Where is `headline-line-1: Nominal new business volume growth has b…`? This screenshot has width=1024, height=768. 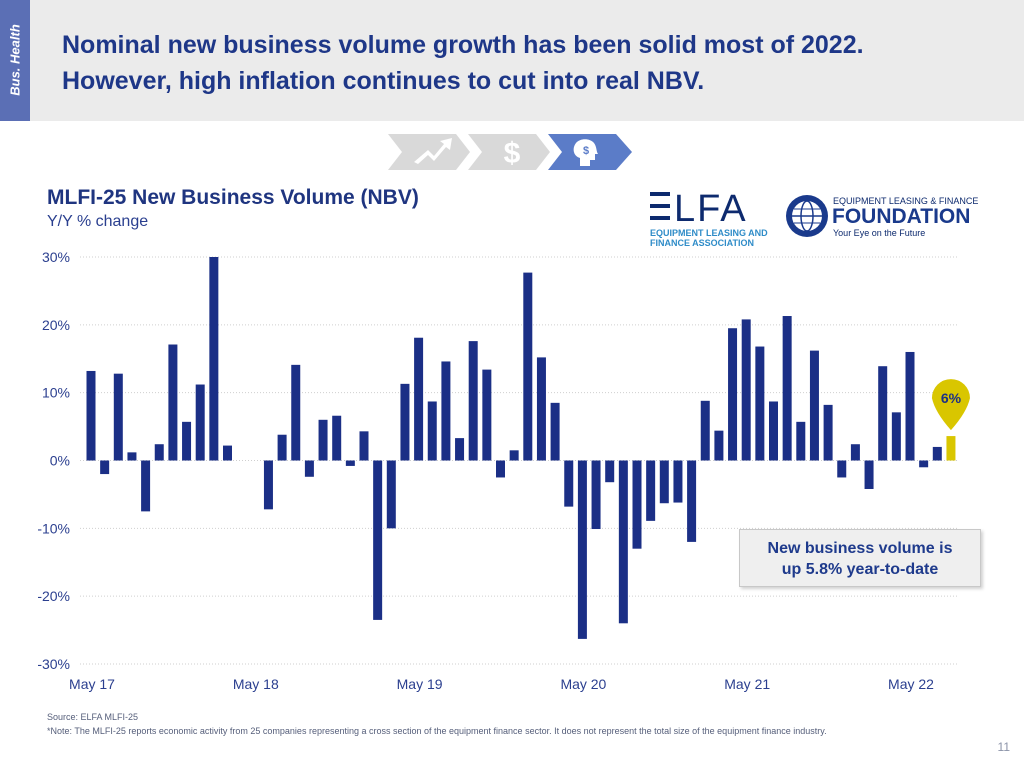
headline-line-1: Nominal new business volume growth has b… is located at coordinates (463, 45).